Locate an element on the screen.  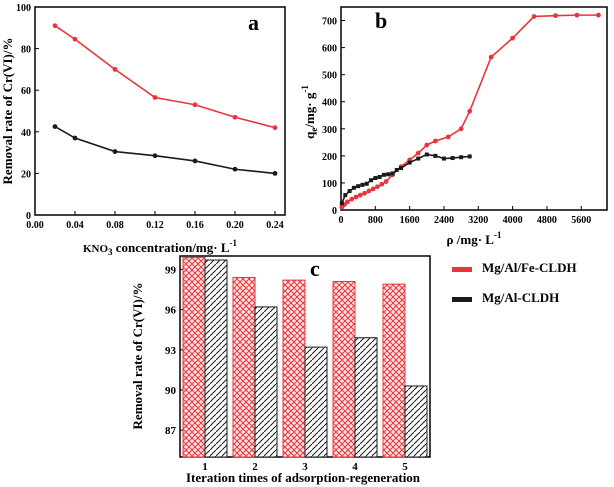
y-tick-label: 100 is located at coordinates (23, 8).